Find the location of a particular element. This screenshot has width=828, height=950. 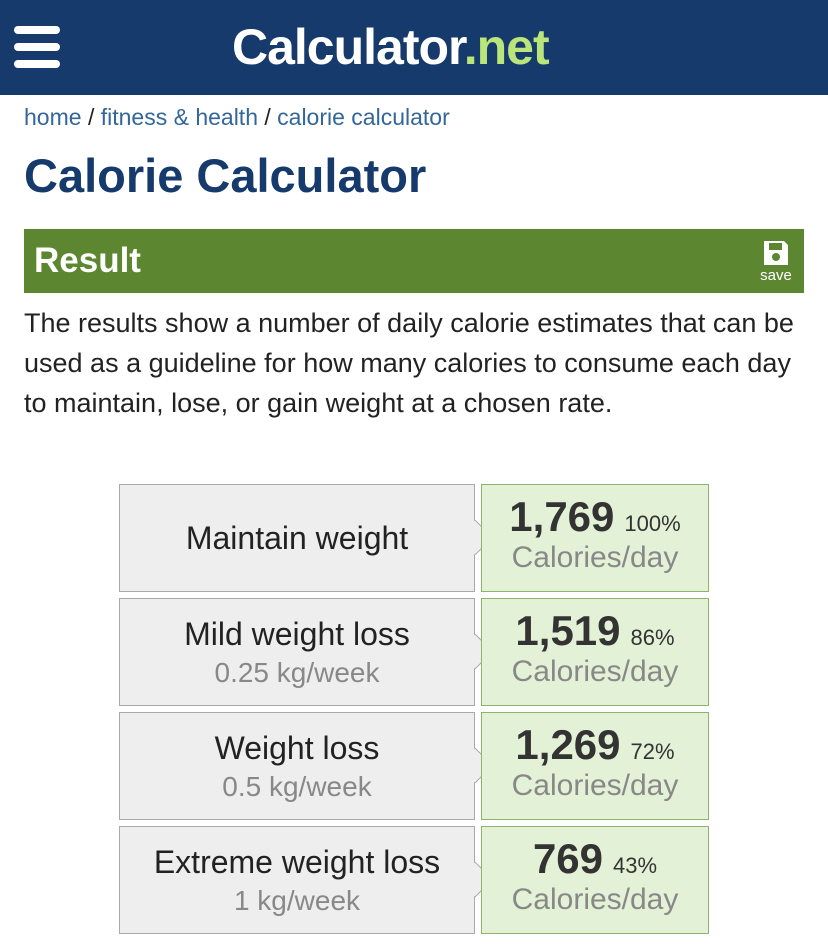

calorie-cell: 1,269 72% Calories/day is located at coordinates (595, 766).